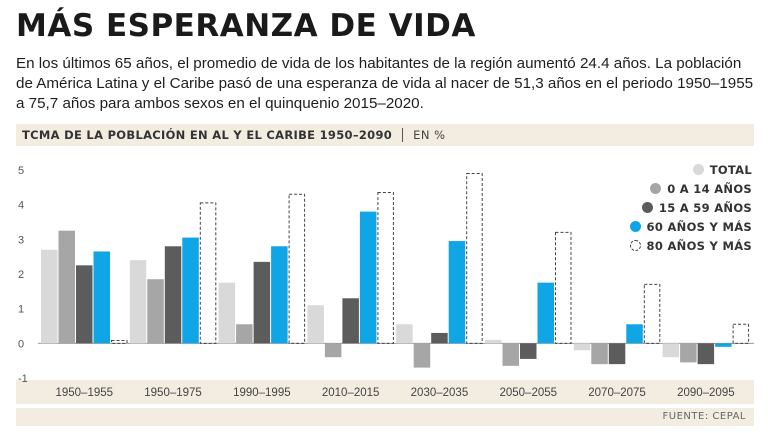 This screenshot has height=433, width=768. I want to click on legend-item-total: TOTAL, so click(691, 169).